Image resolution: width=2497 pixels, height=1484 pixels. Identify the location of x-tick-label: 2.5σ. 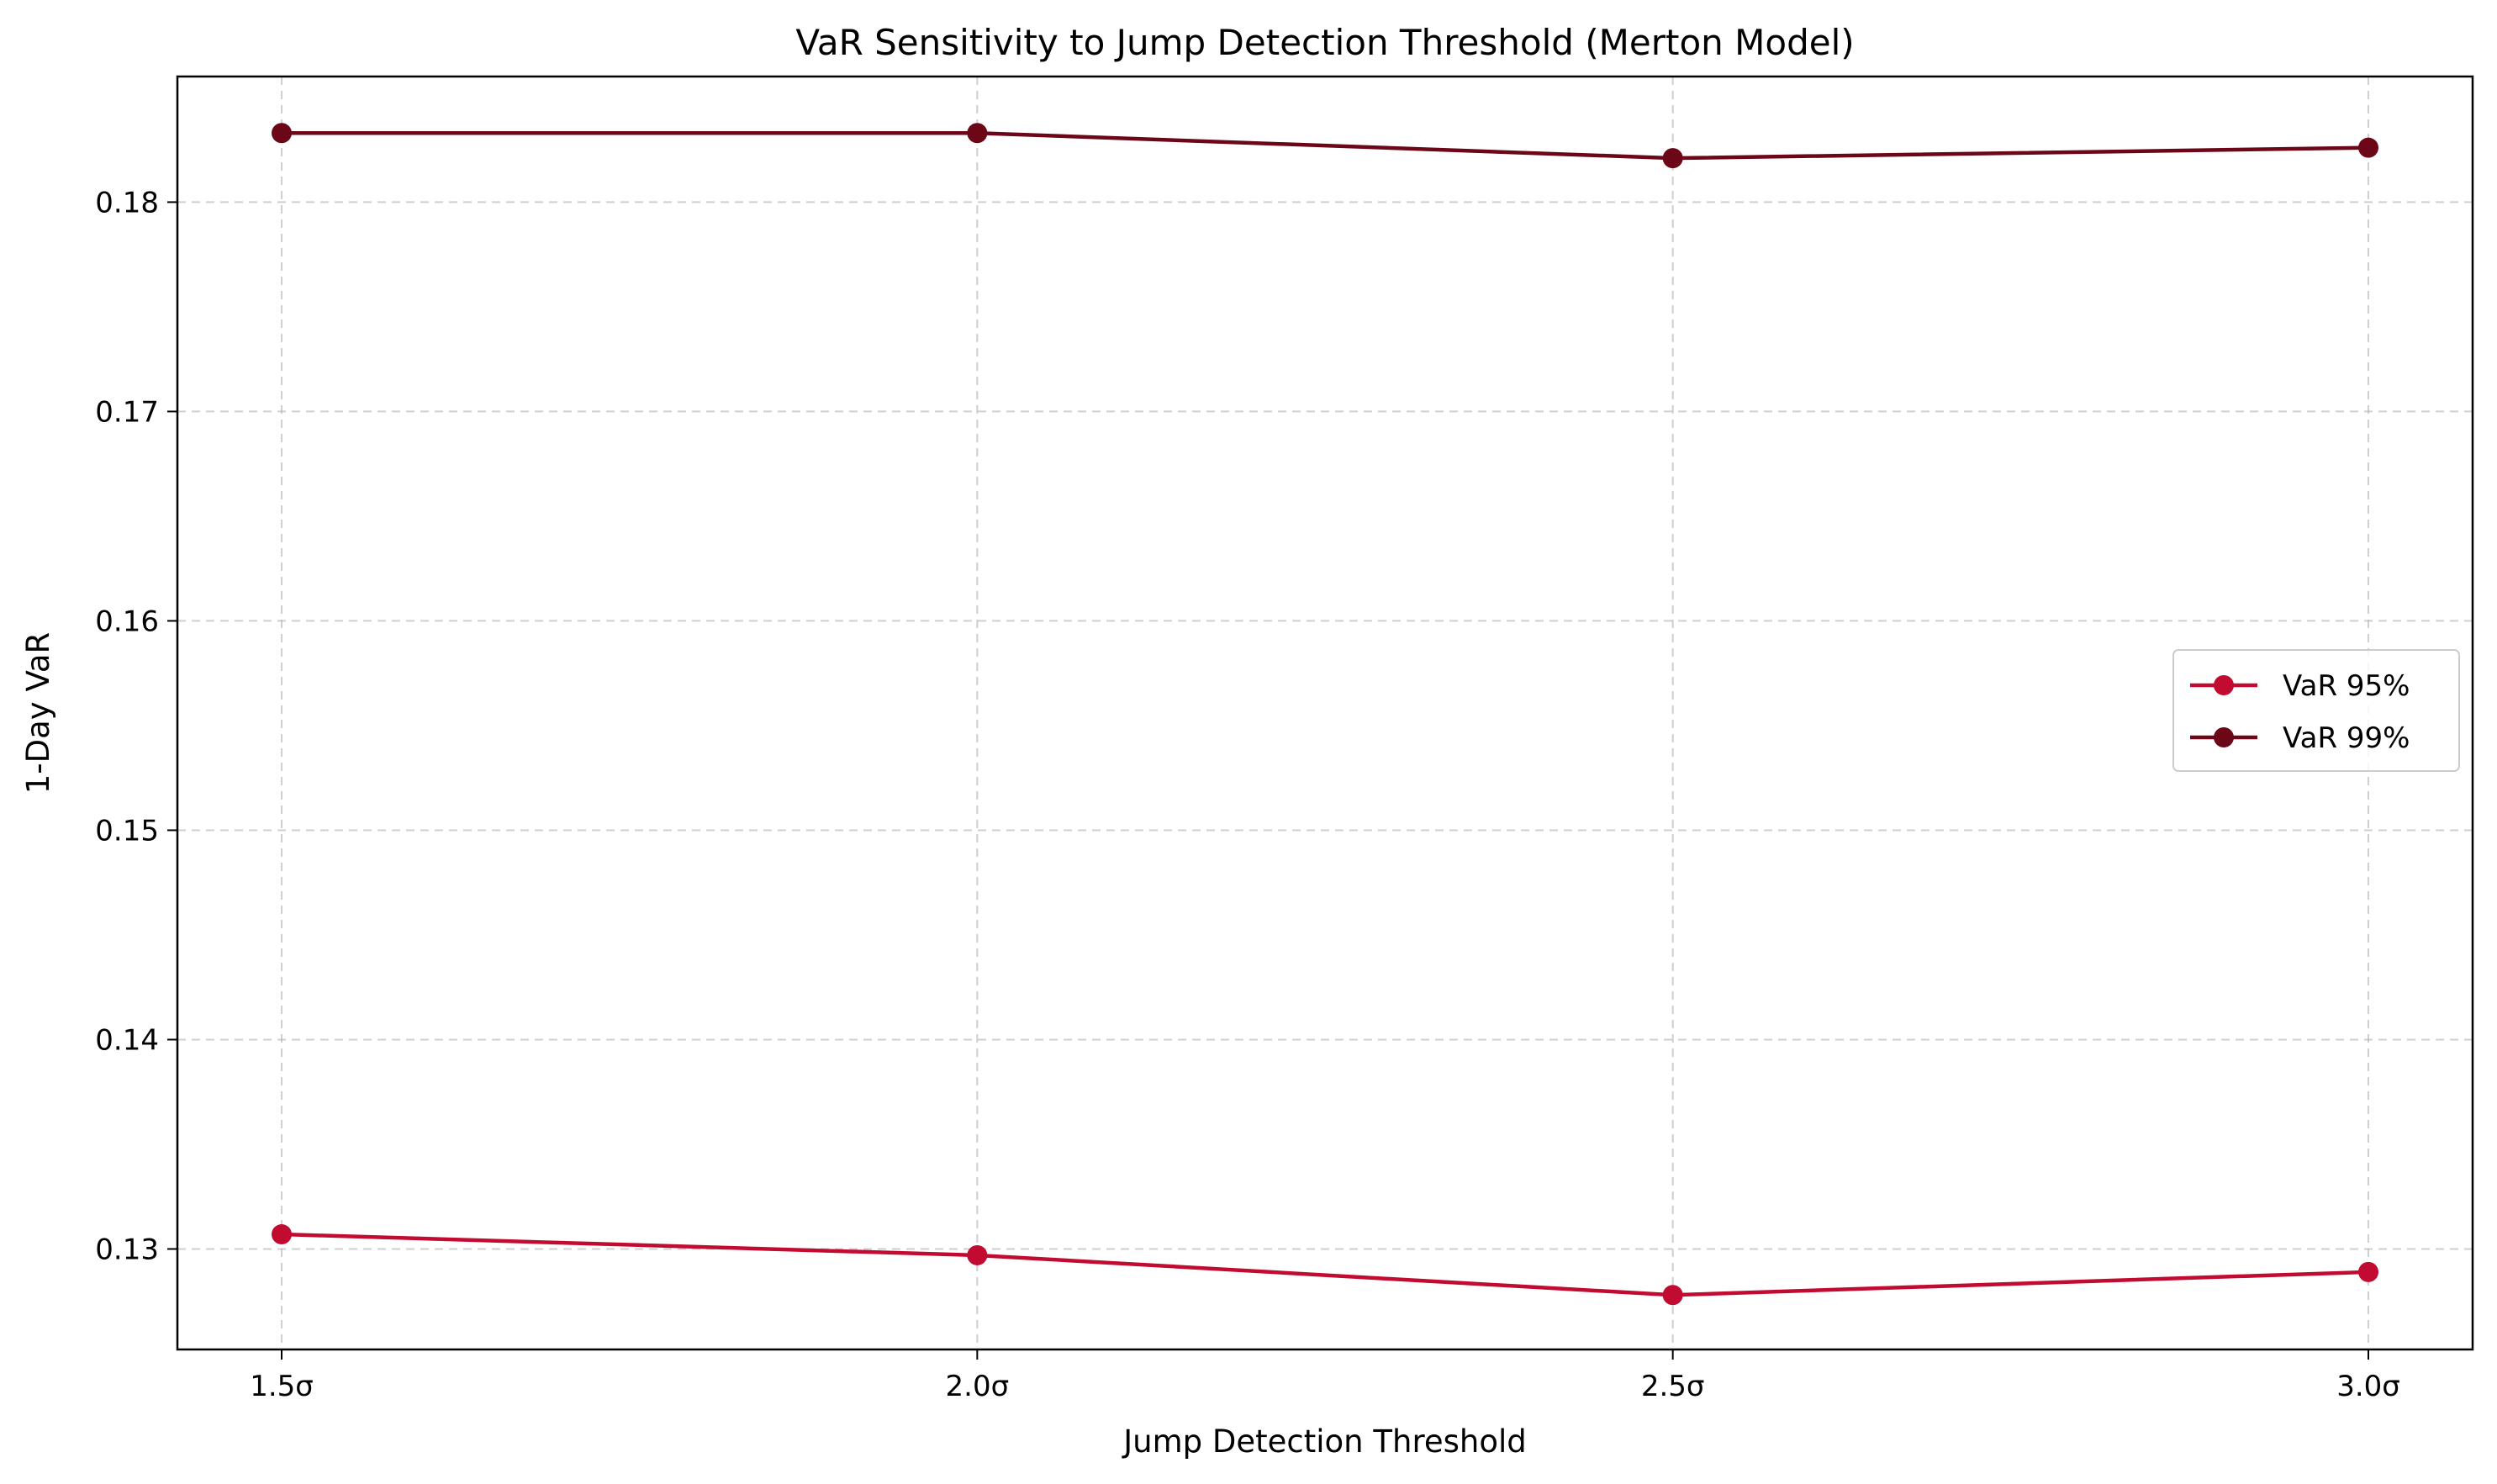
(1673, 1386).